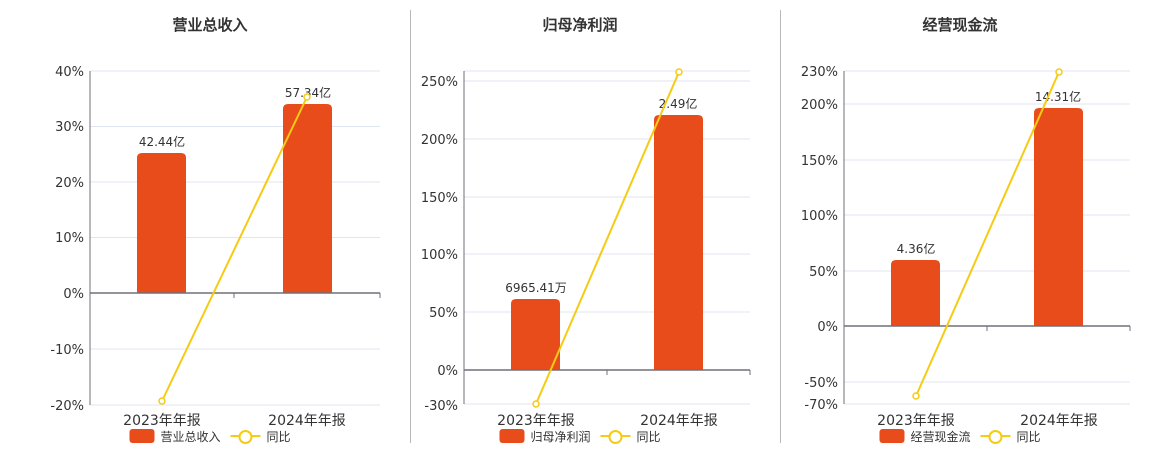 This screenshot has height=450, width=1160. What do you see at coordinates (1058, 96) in the screenshot?
I see `bar-label: 14.31亿` at bounding box center [1058, 96].